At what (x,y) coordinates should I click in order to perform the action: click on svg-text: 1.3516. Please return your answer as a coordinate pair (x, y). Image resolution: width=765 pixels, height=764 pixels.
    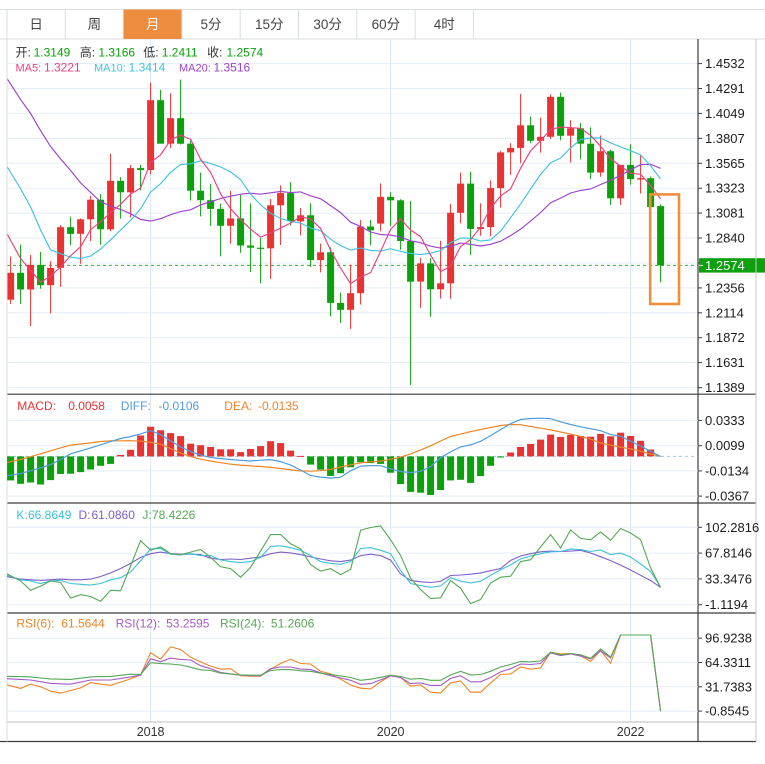
    Looking at the image, I should click on (232, 68).